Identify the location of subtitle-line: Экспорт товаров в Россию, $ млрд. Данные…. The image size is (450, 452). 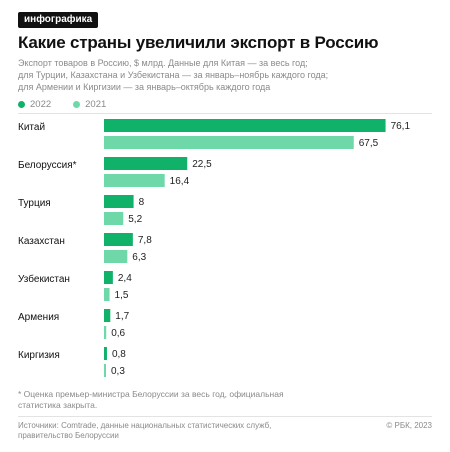
(163, 63).